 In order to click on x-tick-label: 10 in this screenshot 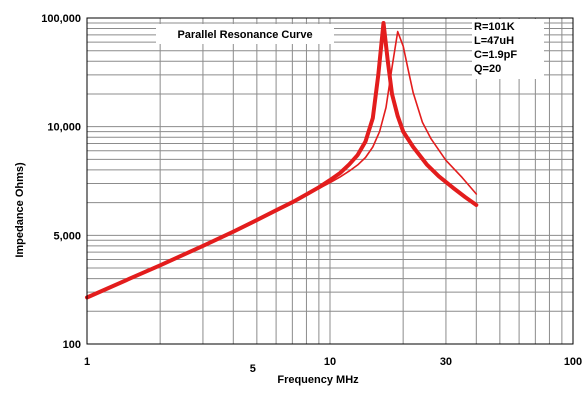, I will do `click(330, 362)`.